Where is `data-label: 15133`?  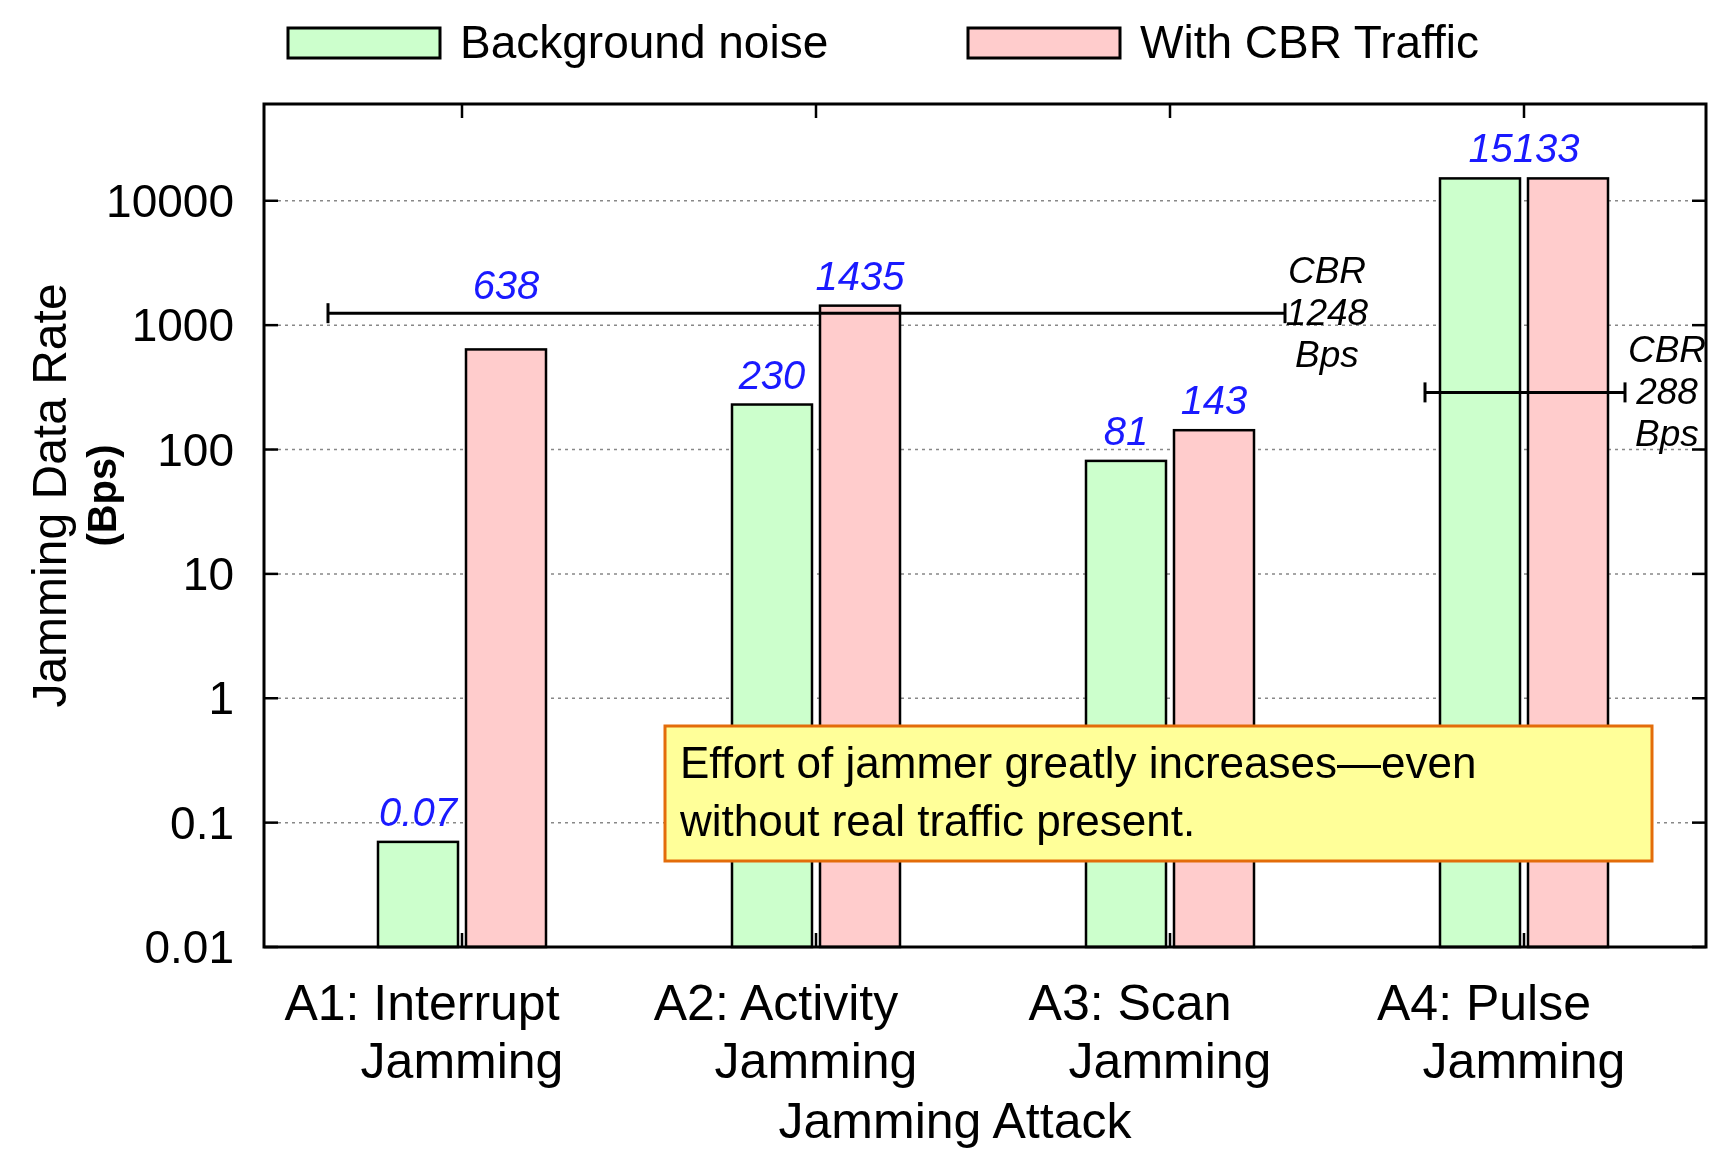
data-label: 15133 is located at coordinates (1524, 148).